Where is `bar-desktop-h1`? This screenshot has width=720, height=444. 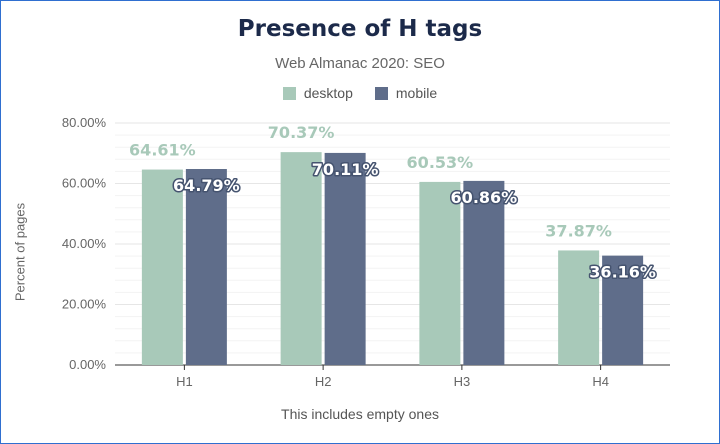
bar-desktop-h1 is located at coordinates (162, 267).